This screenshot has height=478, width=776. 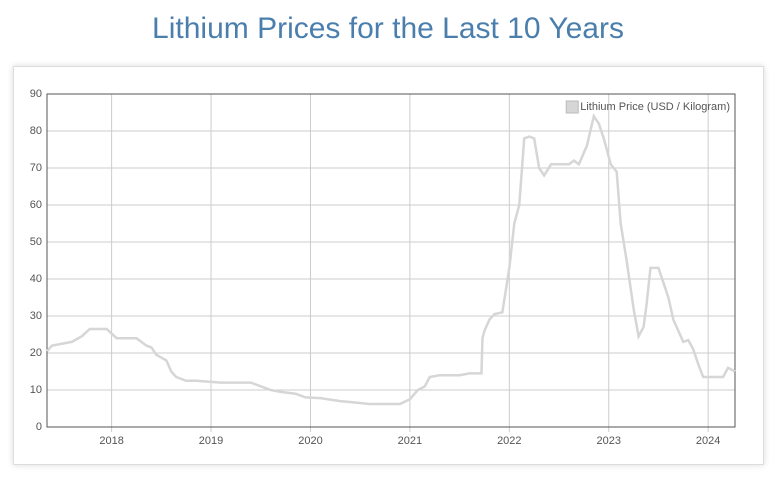 I want to click on legend-swatch, so click(x=572, y=107).